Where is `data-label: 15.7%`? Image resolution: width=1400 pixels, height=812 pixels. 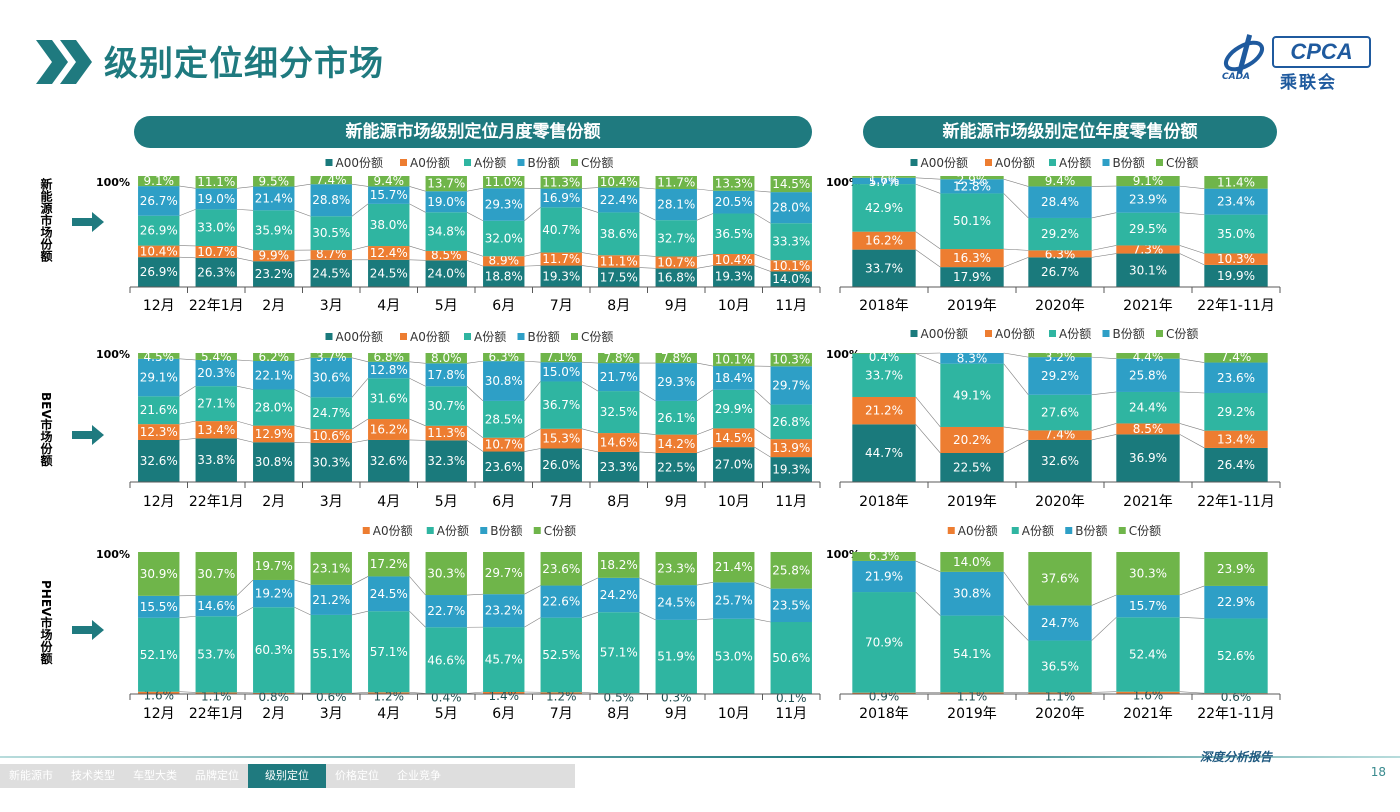 data-label: 15.7% is located at coordinates (1148, 606).